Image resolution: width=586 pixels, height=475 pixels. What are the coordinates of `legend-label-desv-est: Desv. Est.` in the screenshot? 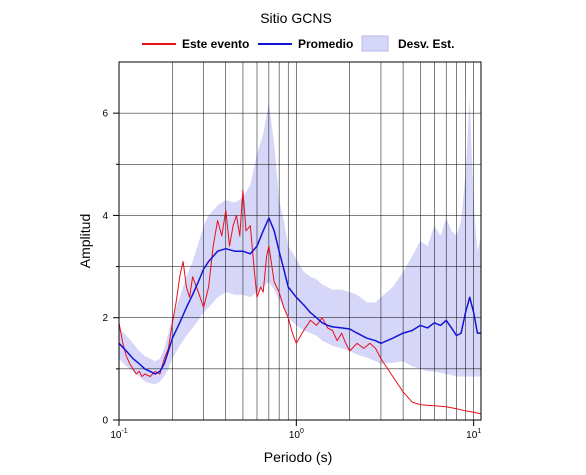 It's located at (426, 44).